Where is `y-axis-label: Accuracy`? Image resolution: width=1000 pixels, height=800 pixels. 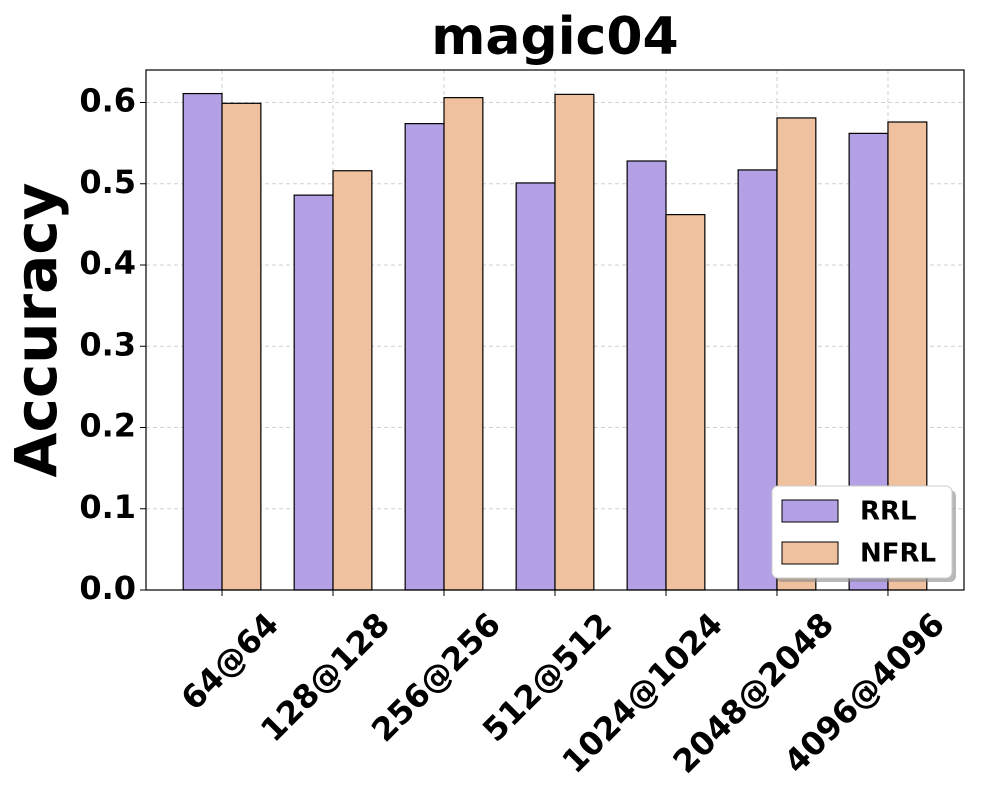 y-axis-label: Accuracy is located at coordinates (36, 330).